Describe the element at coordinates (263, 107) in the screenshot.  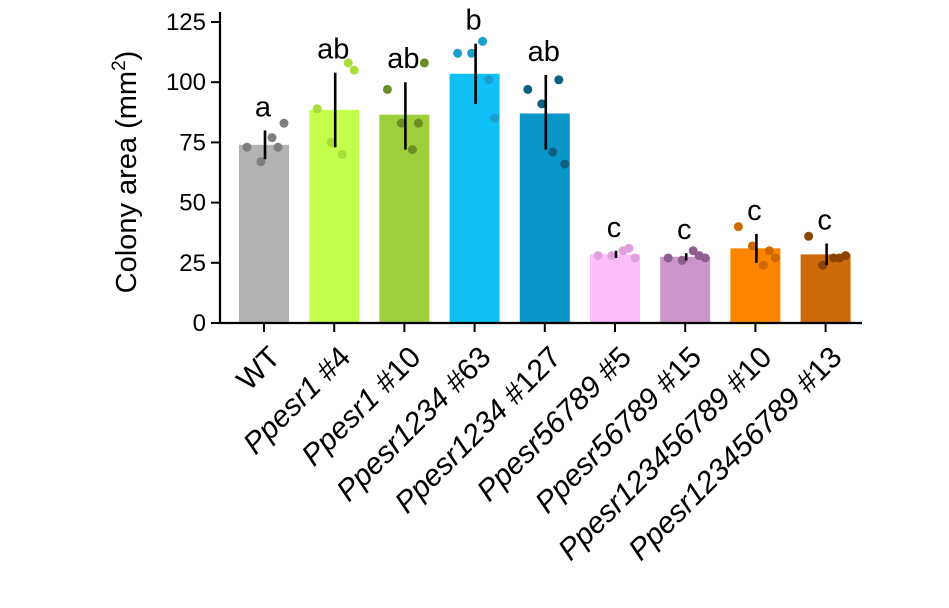
I see `significance-letter: a` at that location.